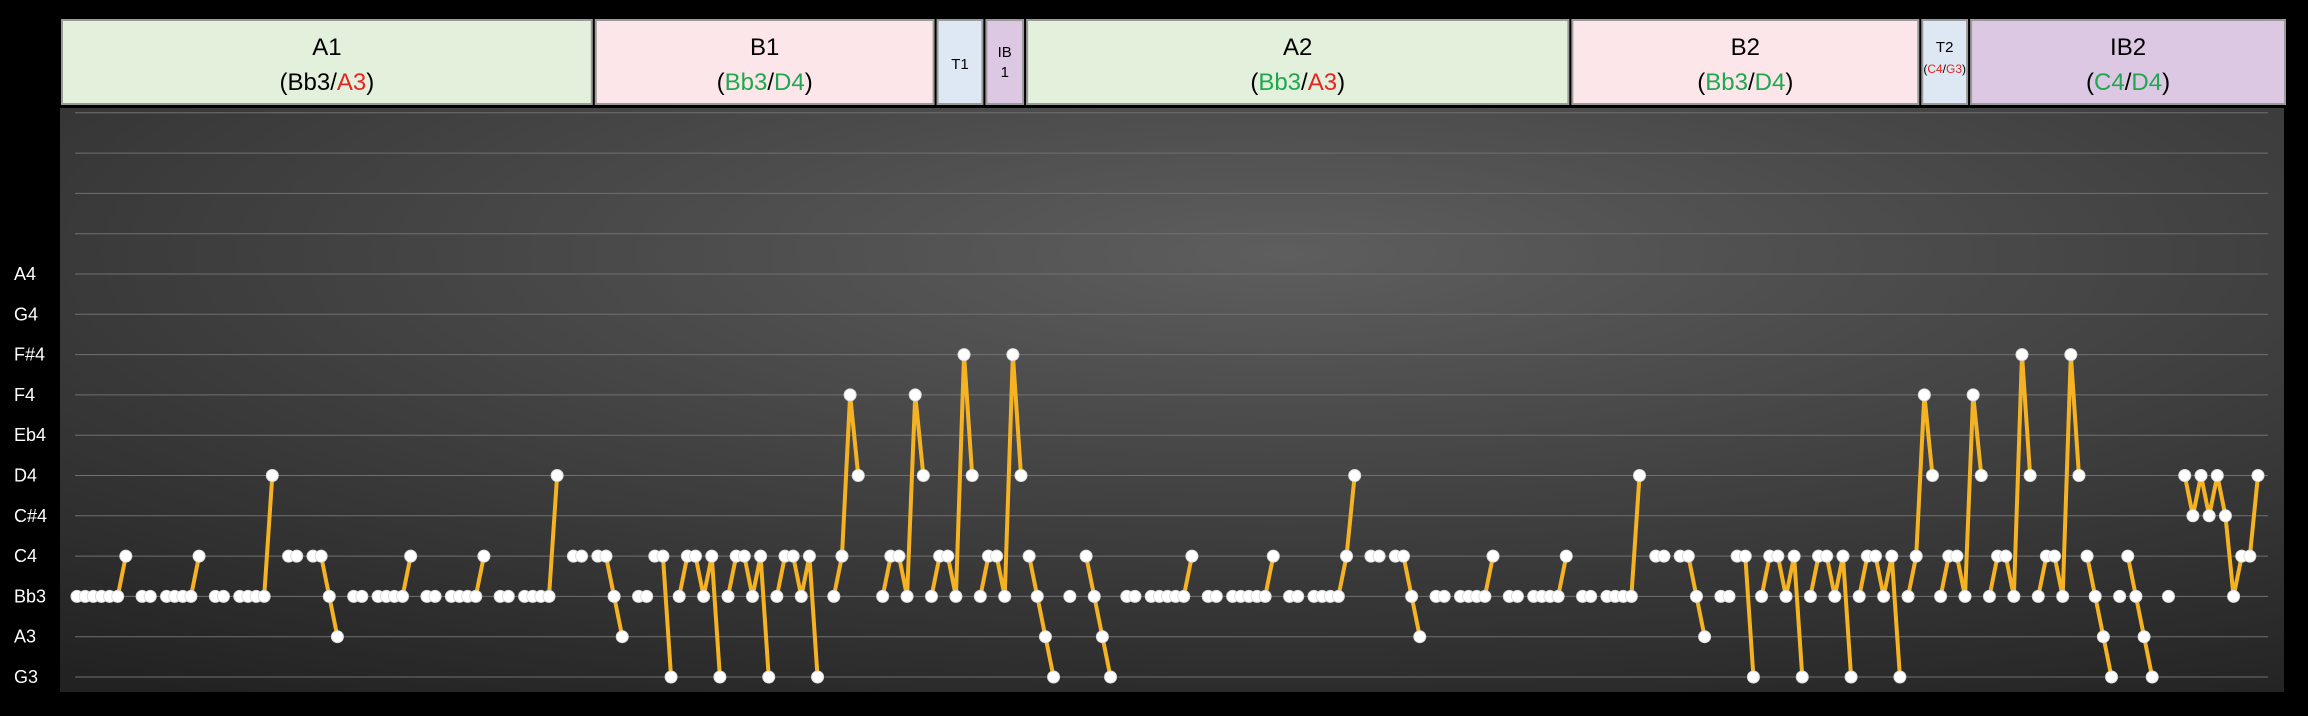 Image resolution: width=2308 pixels, height=716 pixels. Describe the element at coordinates (25, 556) in the screenshot. I see `y-tick-label: C4` at that location.